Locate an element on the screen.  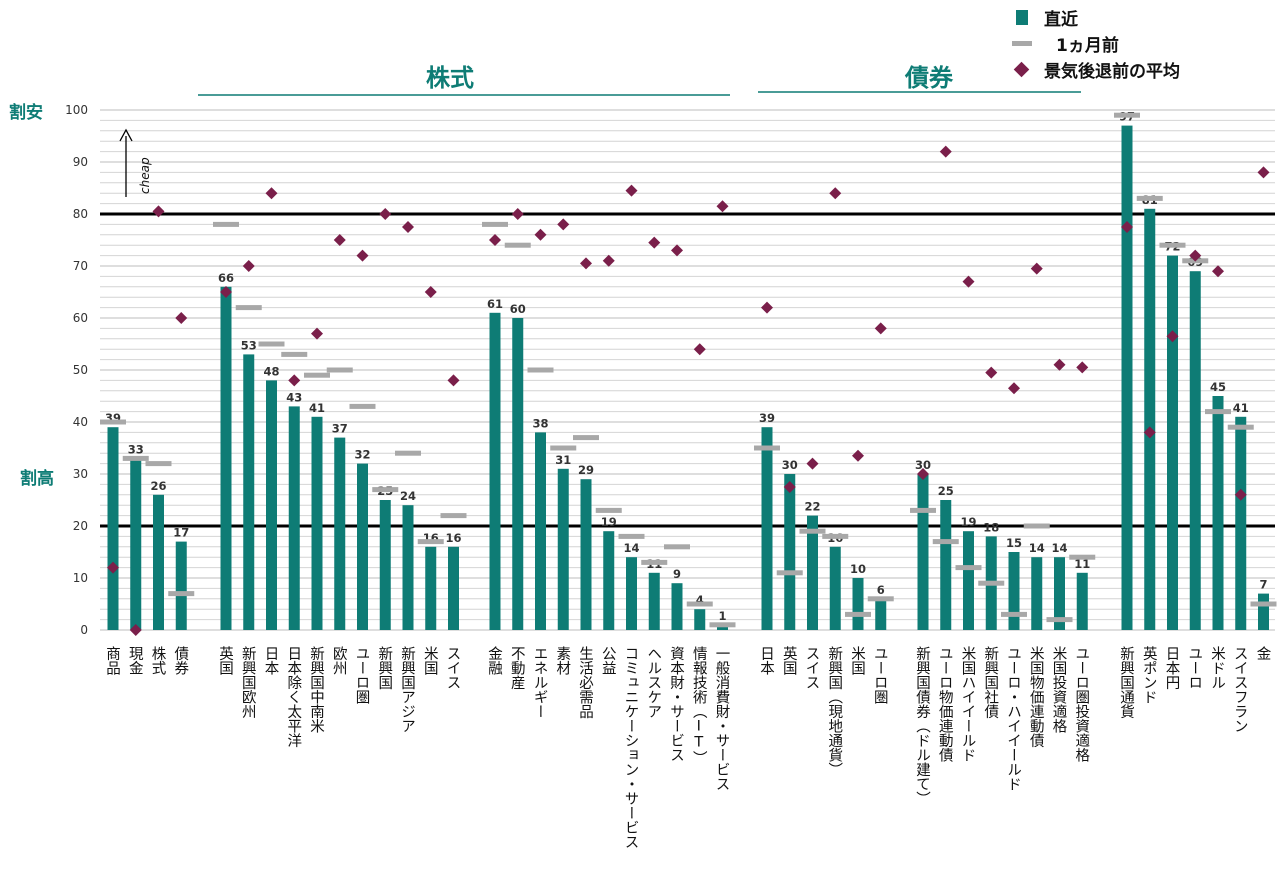
category-label: 日本 is located at coordinates (271, 660).